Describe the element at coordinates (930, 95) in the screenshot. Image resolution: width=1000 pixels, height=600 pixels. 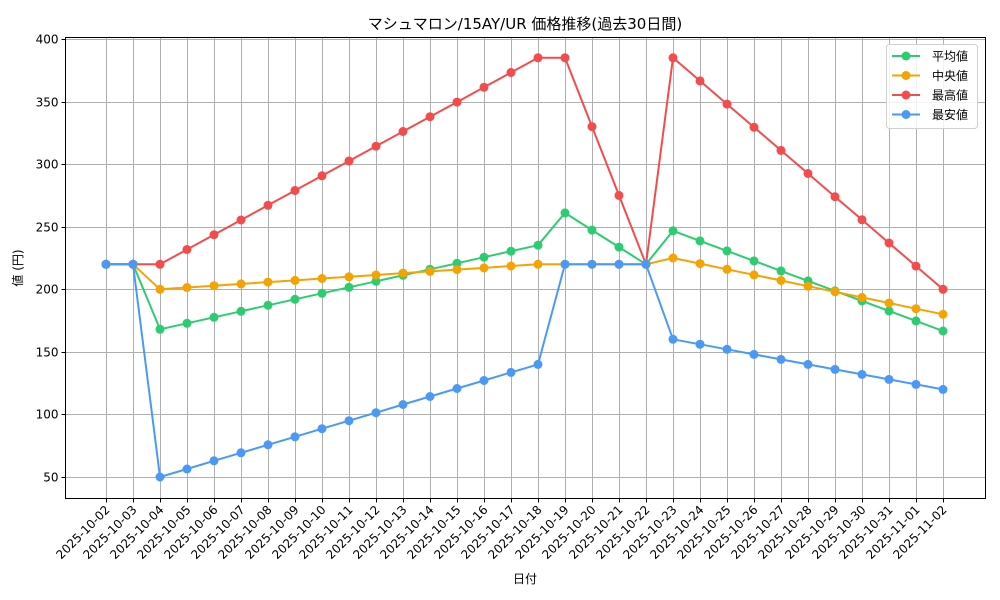
I see `legend-item: 最高値` at that location.